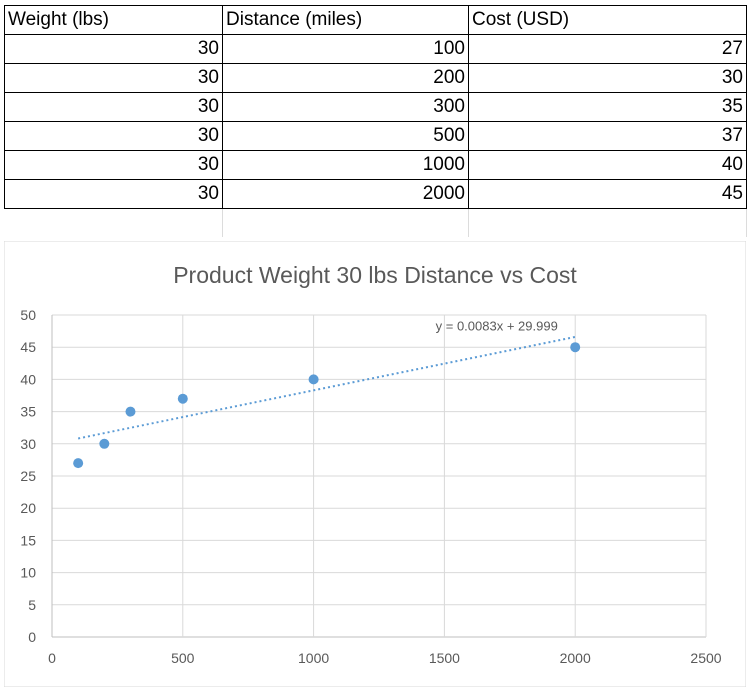 This screenshot has width=750, height=690. I want to click on y-tick-label: 30, so click(28, 444).